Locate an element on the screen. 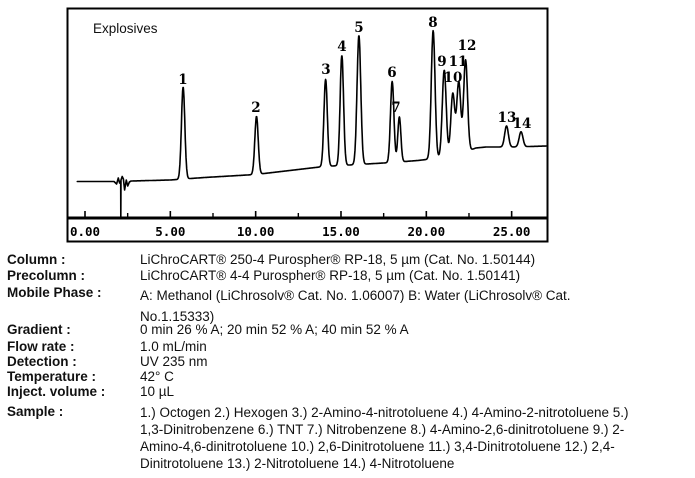 The width and height of the screenshot is (695, 478). method-value: 42° C is located at coordinates (416, 377).